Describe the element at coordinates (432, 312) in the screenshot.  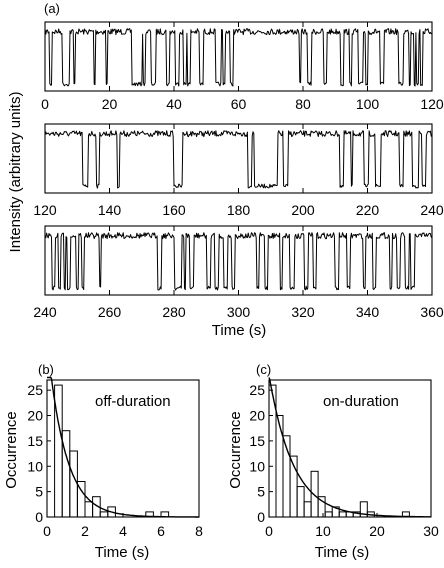
I see `x-tick-label: 360` at that location.